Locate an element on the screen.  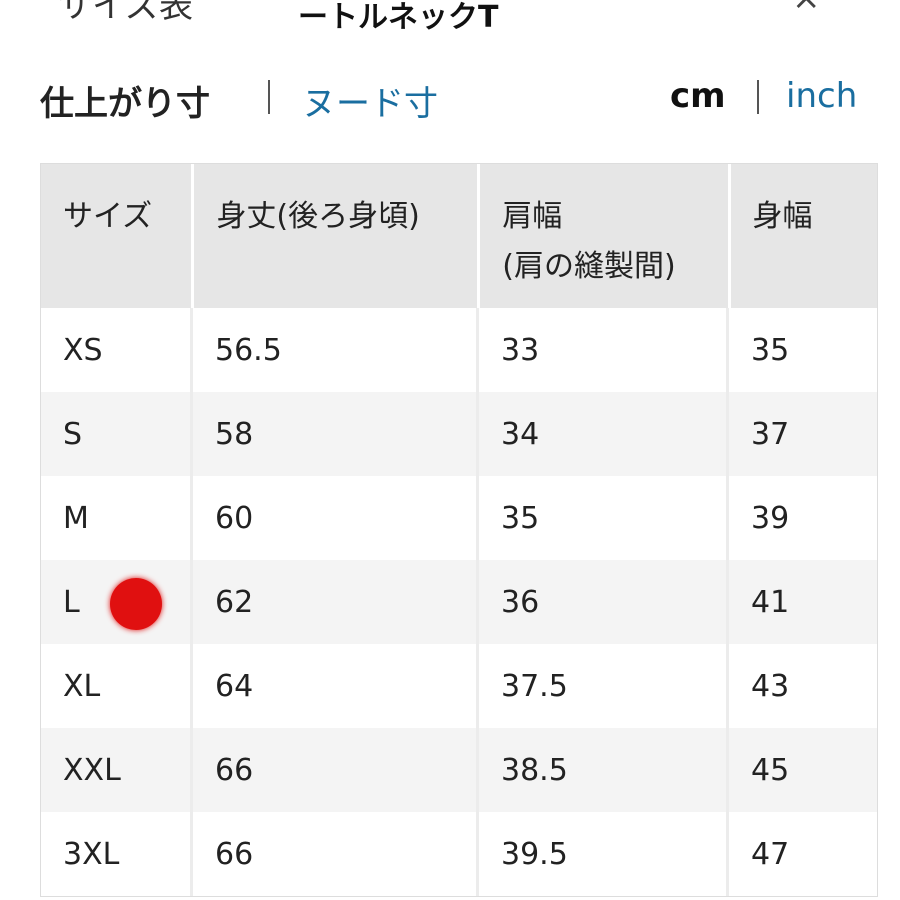
table-cell: 43 is located at coordinates (770, 686).